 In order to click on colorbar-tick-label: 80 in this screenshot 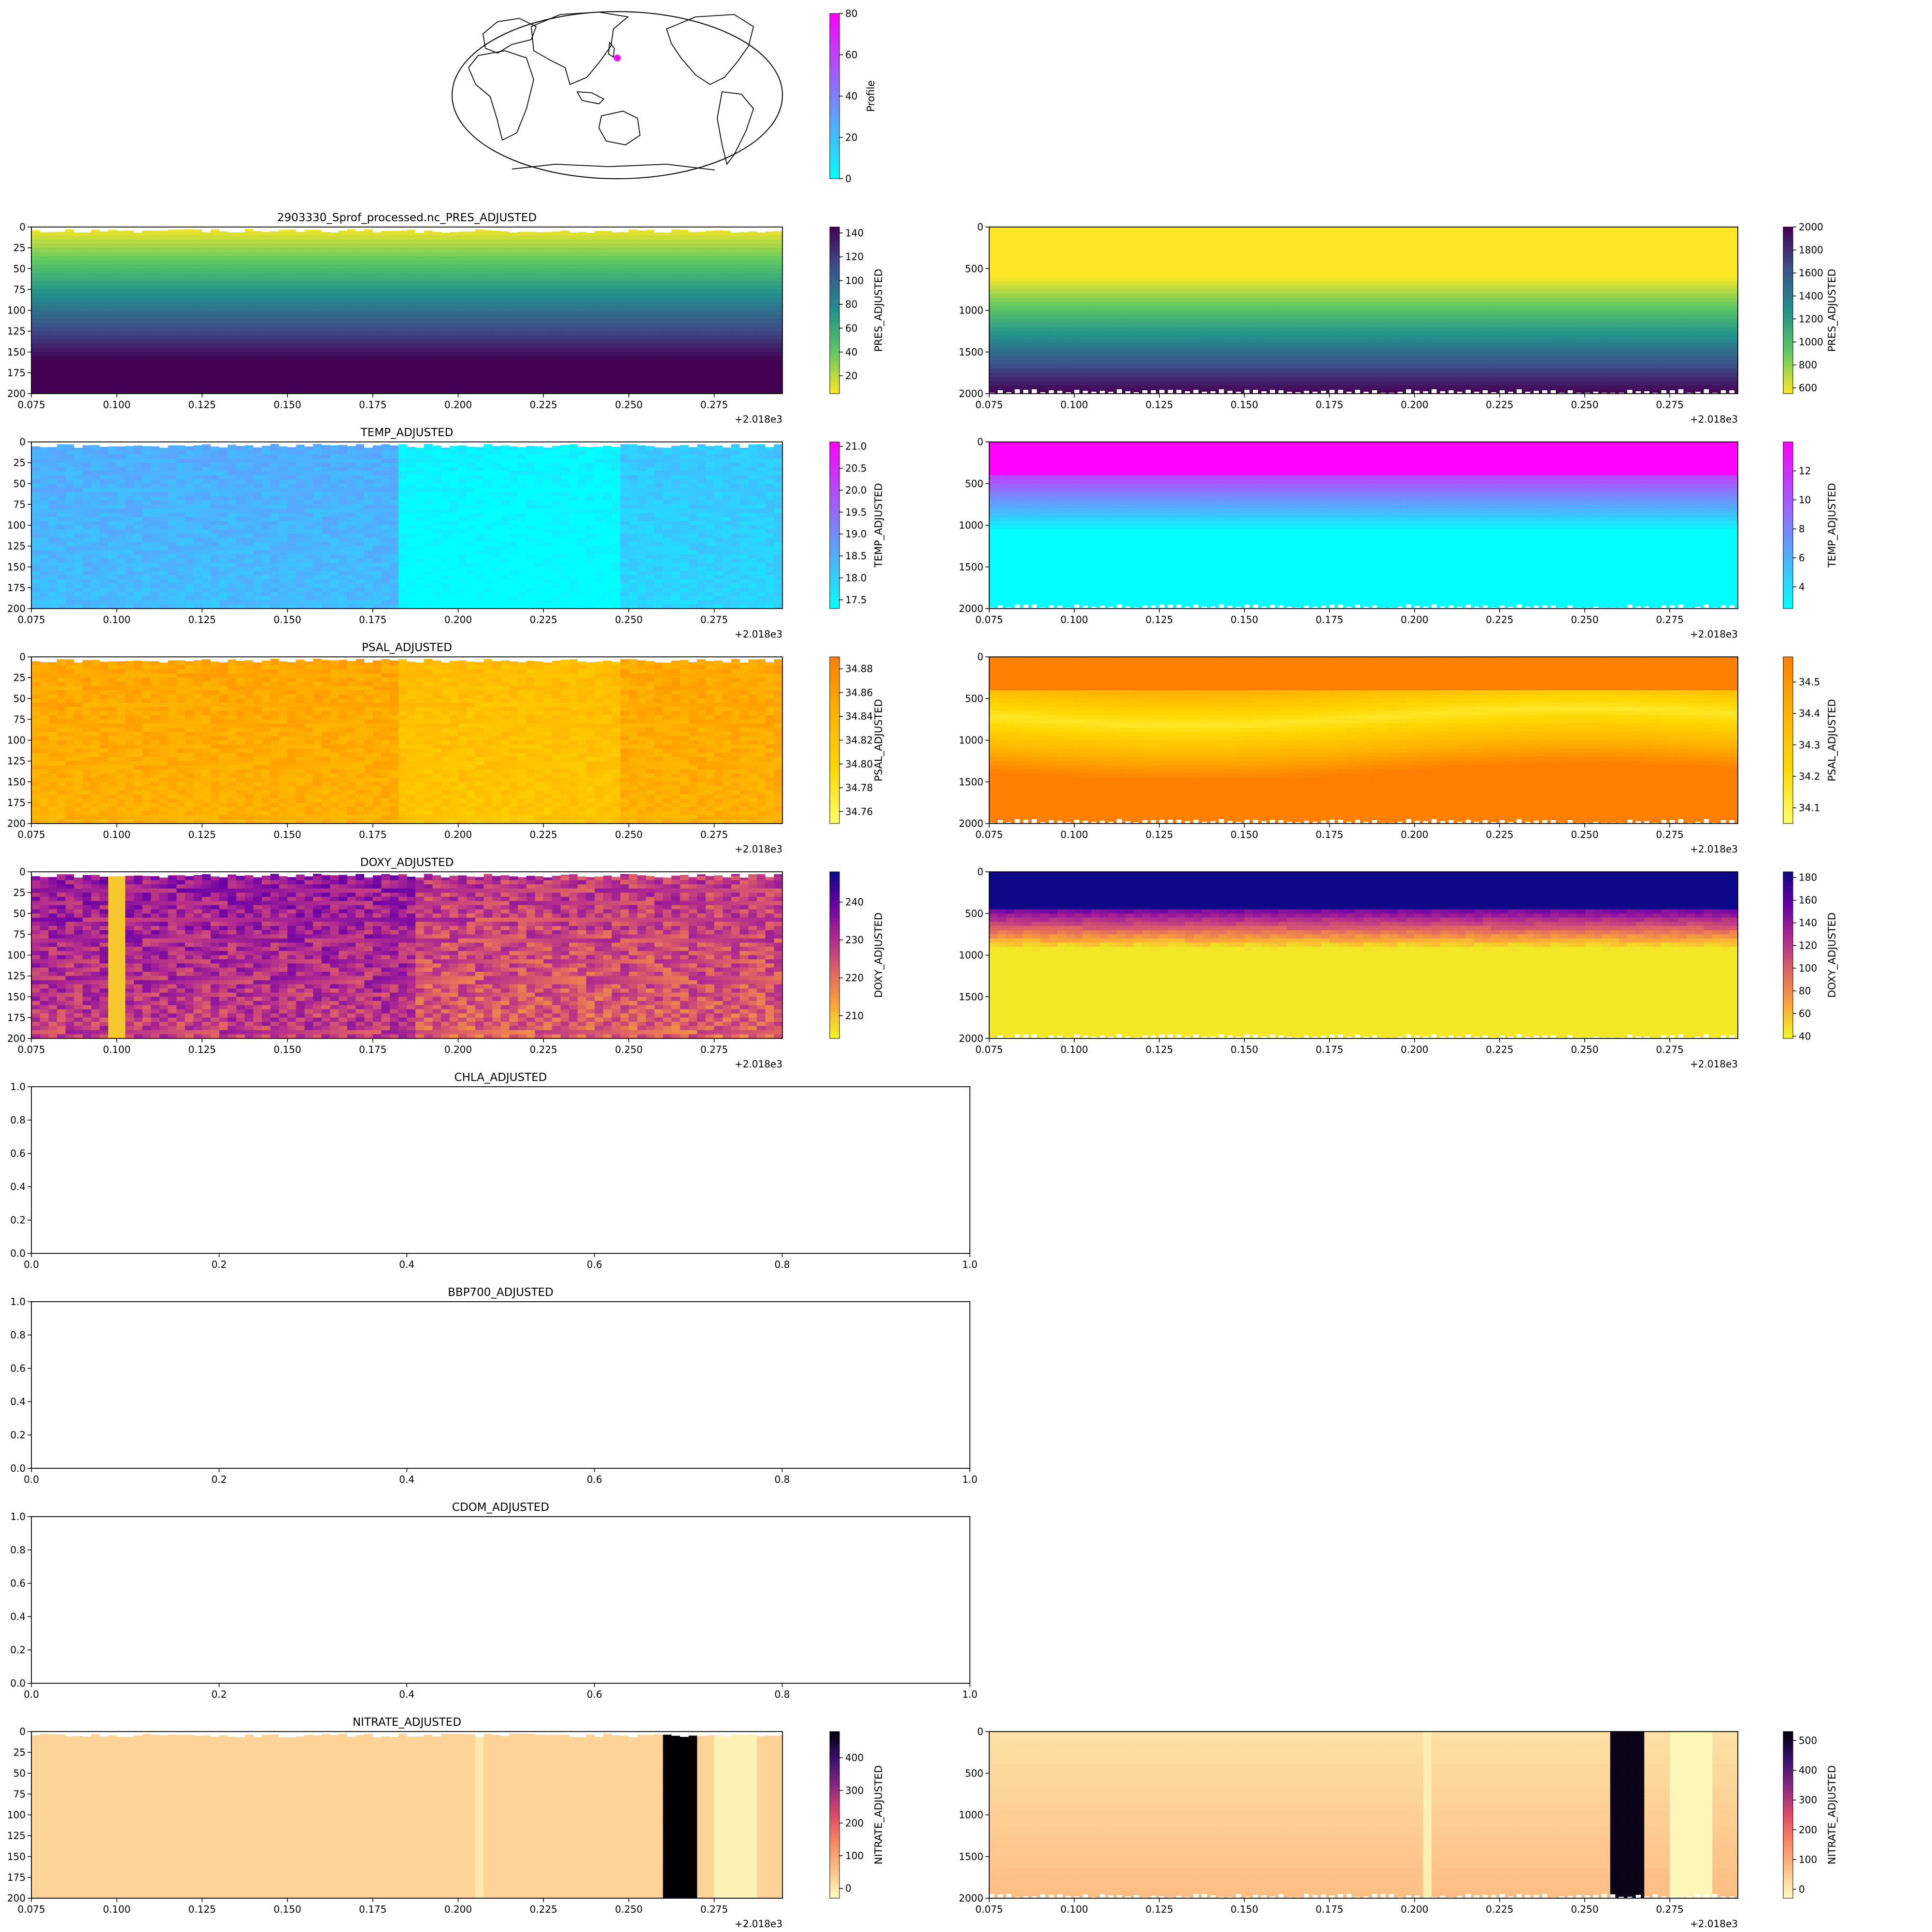, I will do `click(851, 304)`.